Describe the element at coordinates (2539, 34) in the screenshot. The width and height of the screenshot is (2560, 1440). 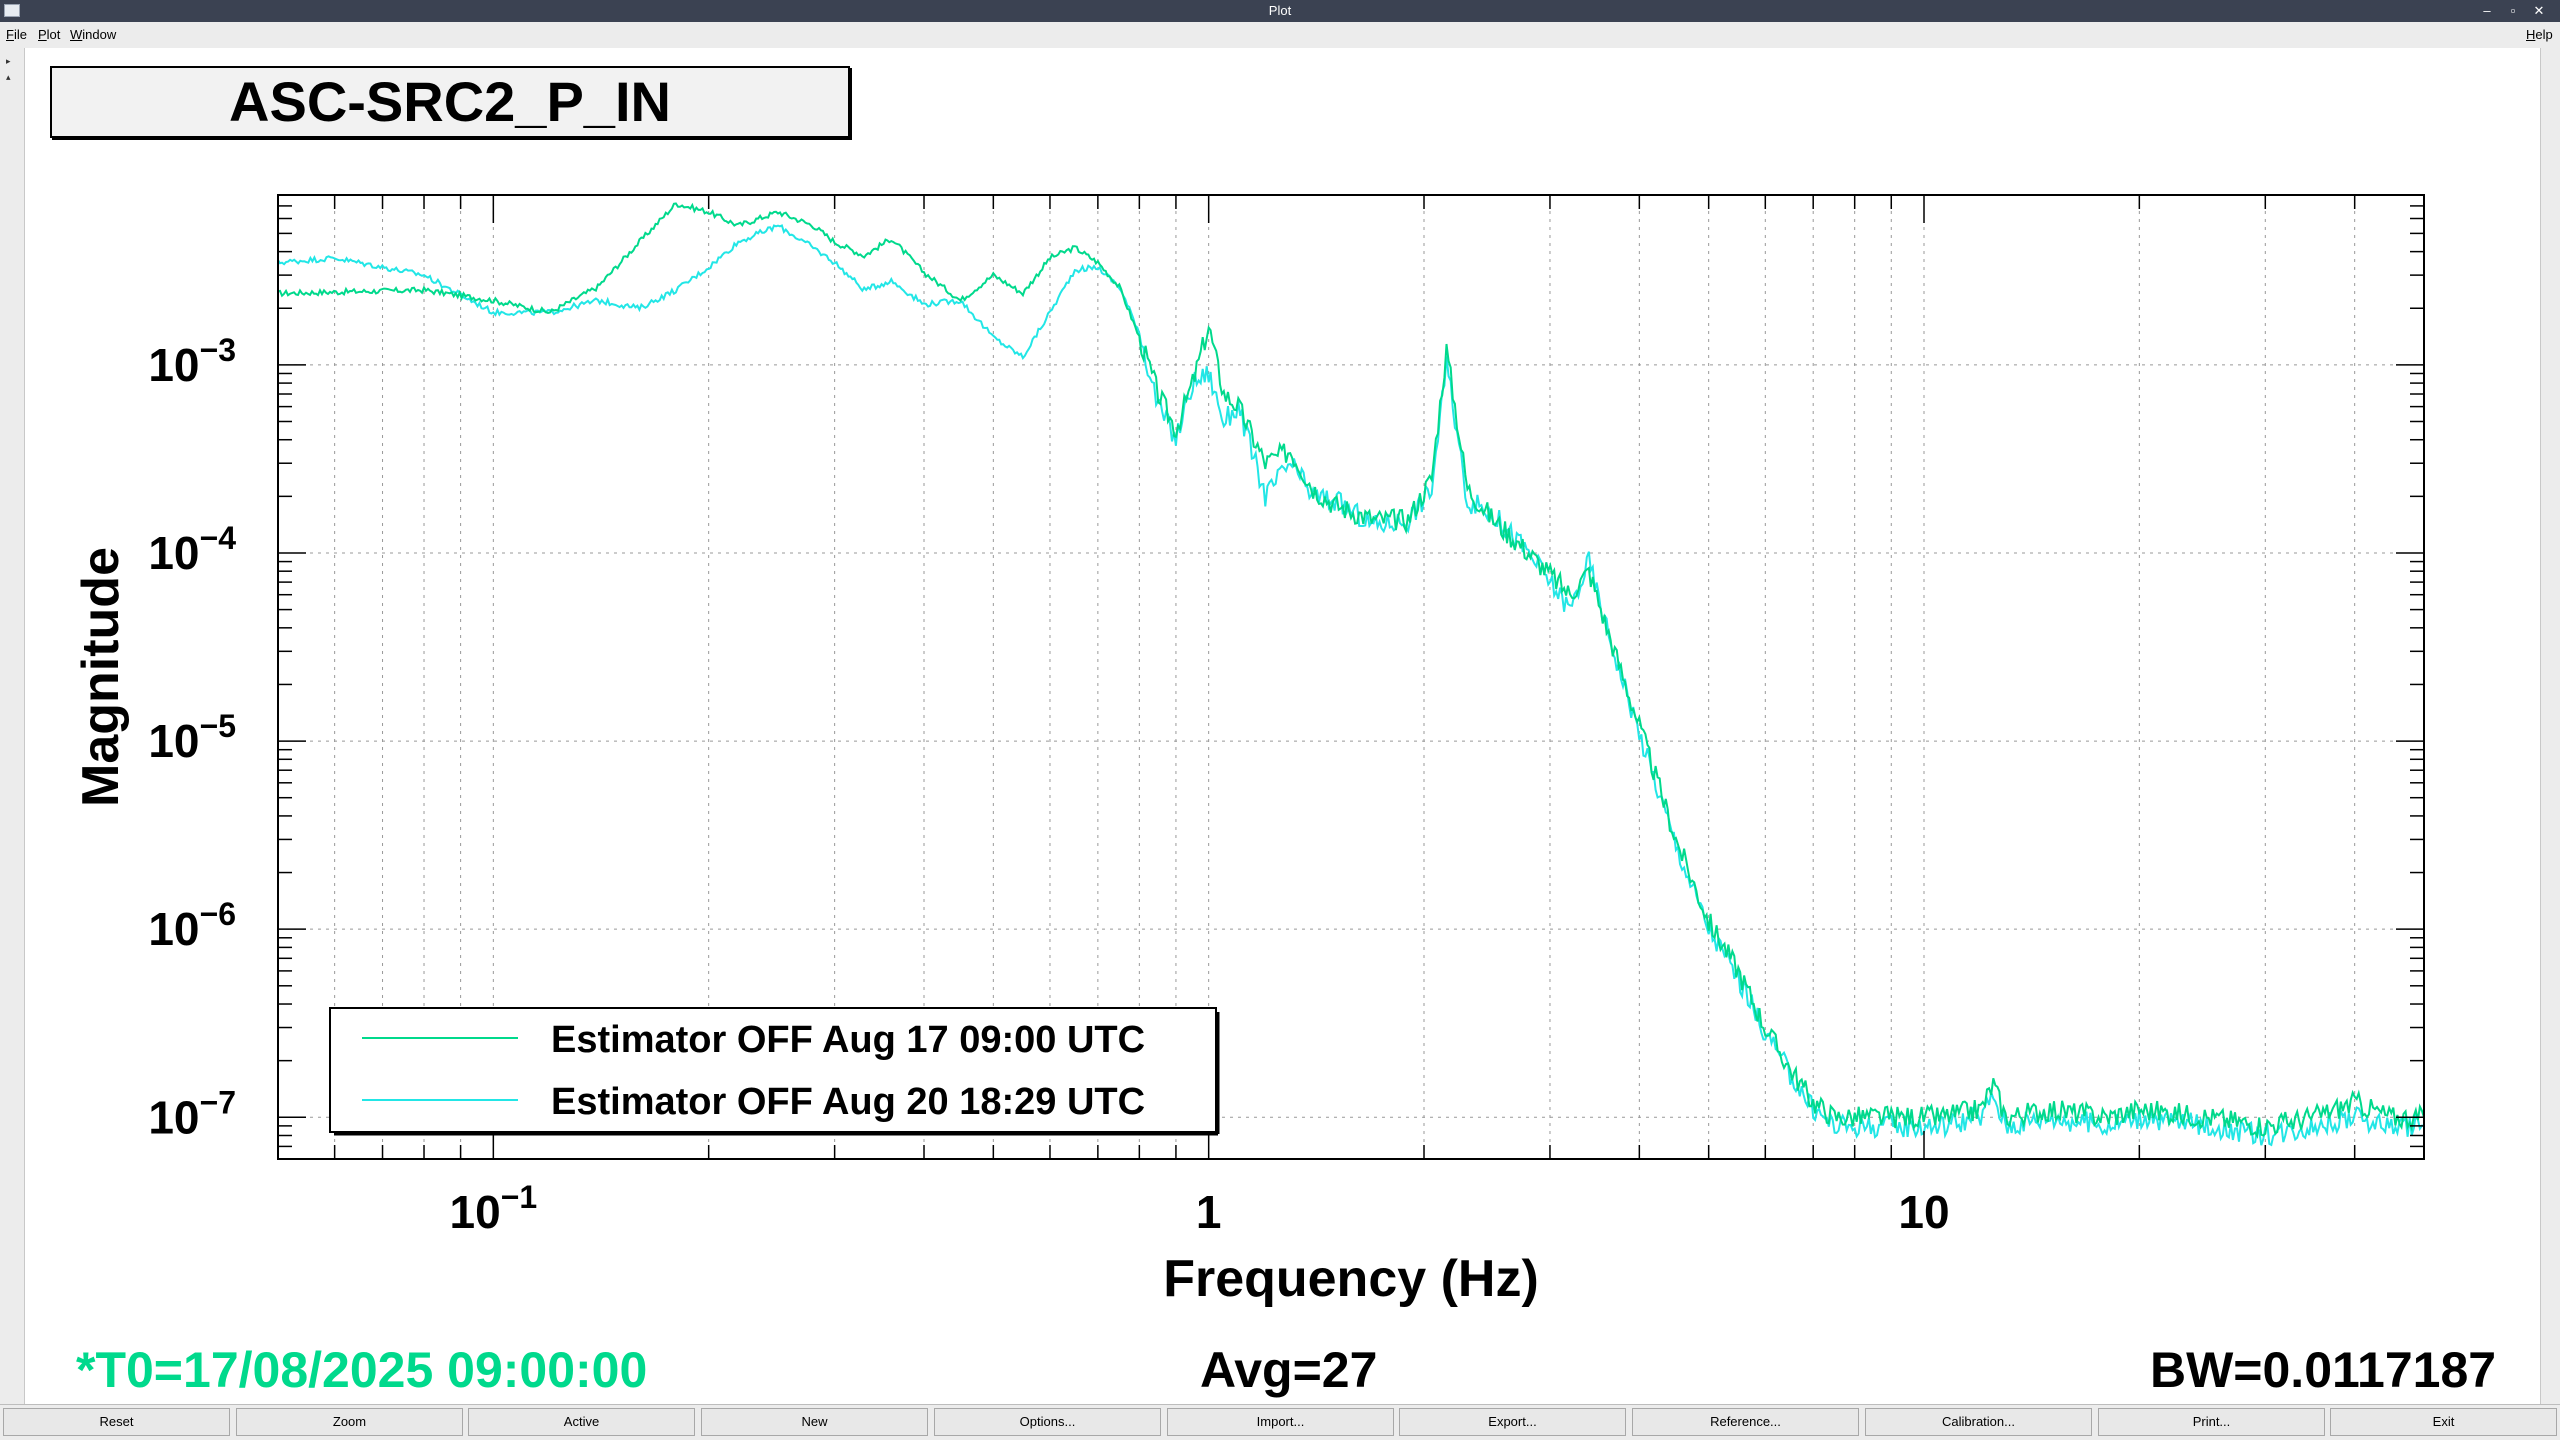
I see `menu-help: Help` at that location.